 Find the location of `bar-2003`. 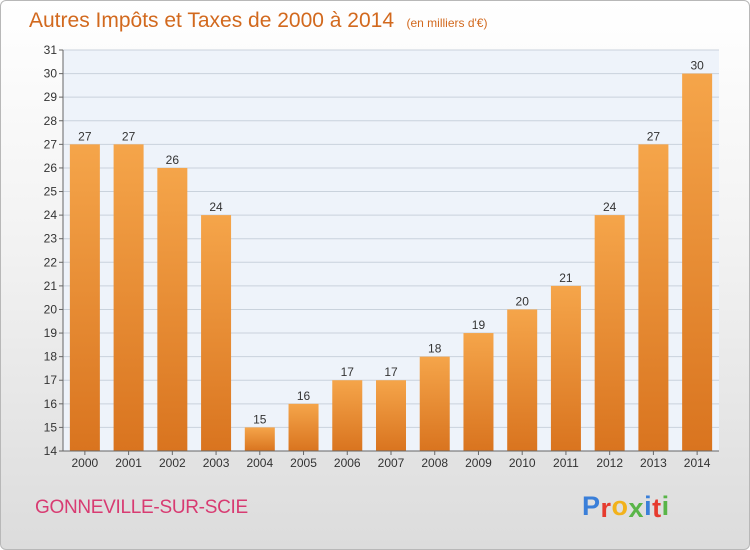

bar-2003 is located at coordinates (216, 333).